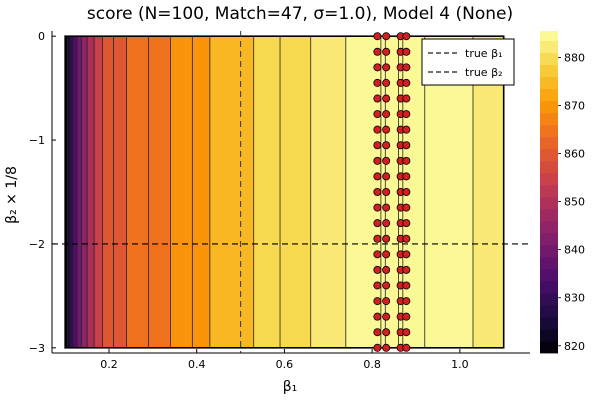 The height and width of the screenshot is (400, 600). I want to click on x-tick-label: 0.4, so click(197, 364).